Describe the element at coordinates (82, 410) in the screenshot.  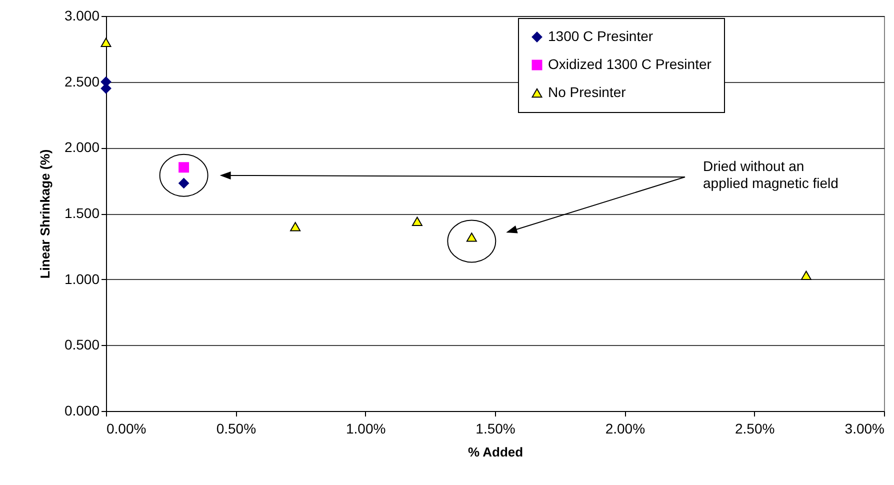
I see `y-tick-label: 0.000` at that location.